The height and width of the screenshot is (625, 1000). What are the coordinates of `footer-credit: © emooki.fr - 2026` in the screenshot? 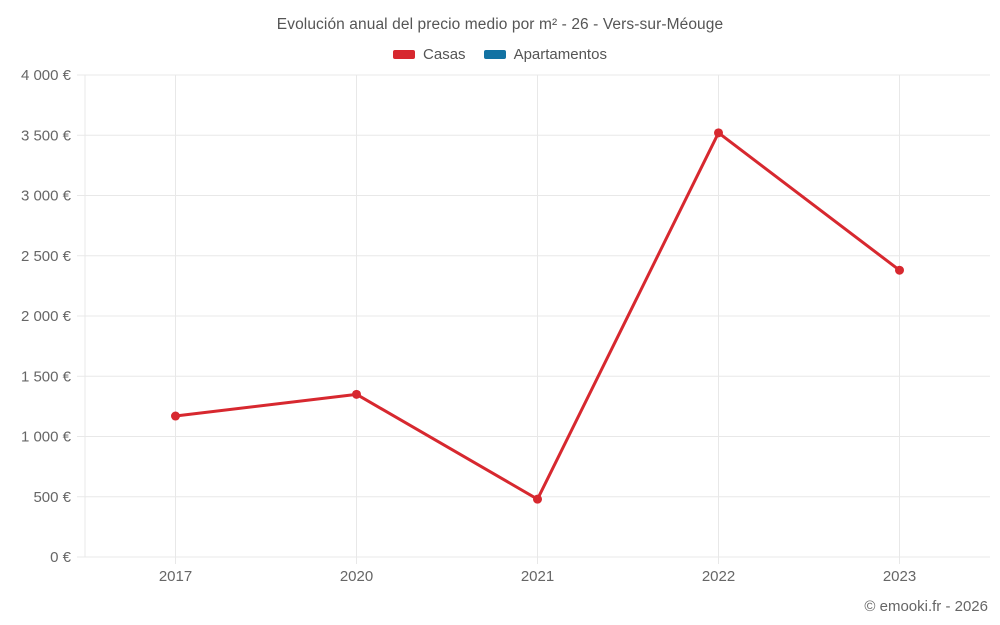 It's located at (926, 606).